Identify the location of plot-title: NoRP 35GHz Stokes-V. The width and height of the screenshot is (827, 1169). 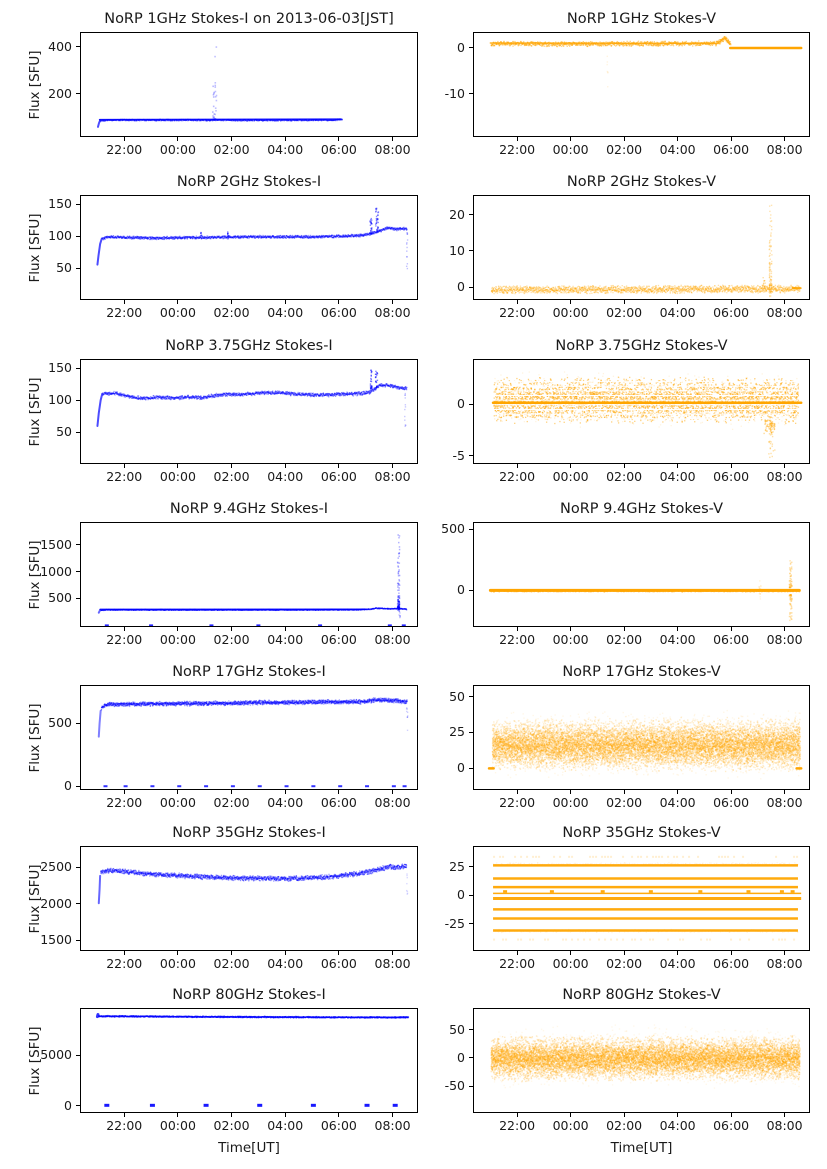
(641, 833).